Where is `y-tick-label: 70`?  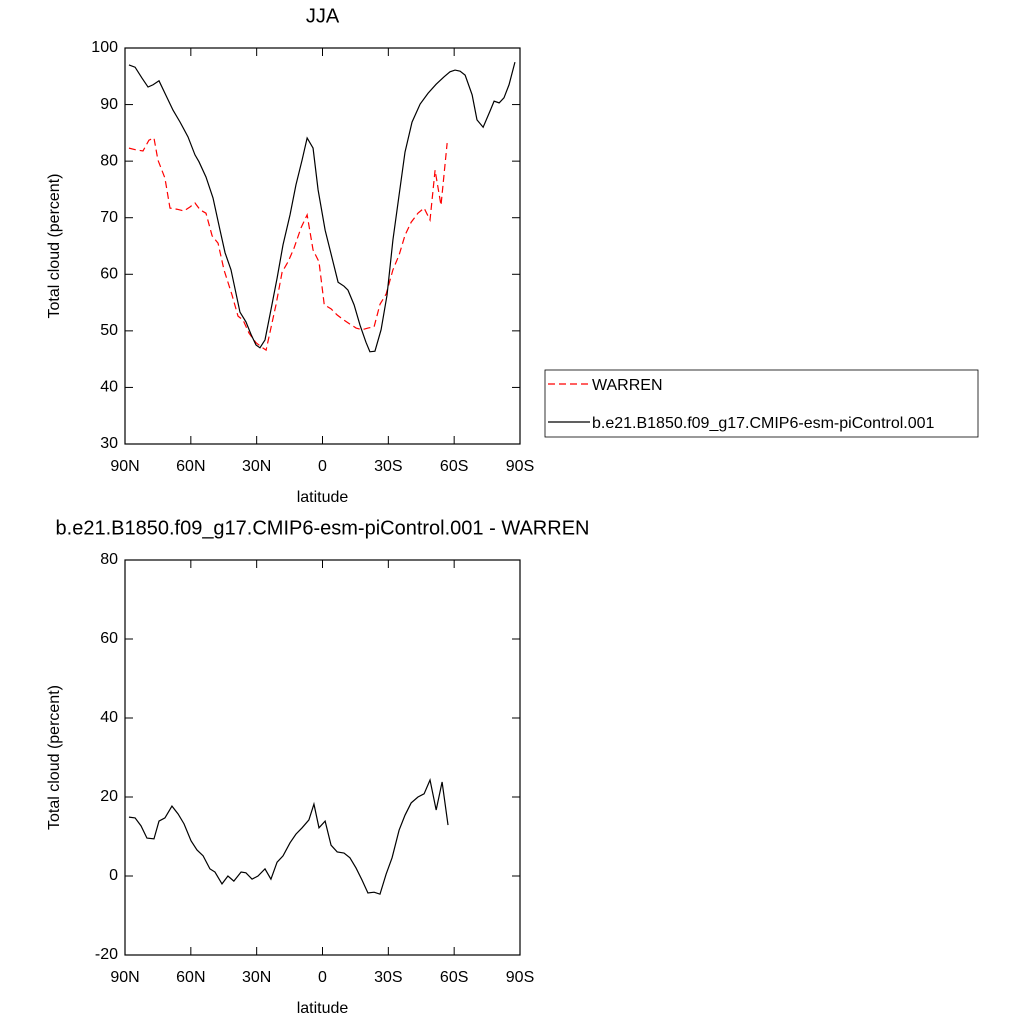
y-tick-label: 70 is located at coordinates (109, 217).